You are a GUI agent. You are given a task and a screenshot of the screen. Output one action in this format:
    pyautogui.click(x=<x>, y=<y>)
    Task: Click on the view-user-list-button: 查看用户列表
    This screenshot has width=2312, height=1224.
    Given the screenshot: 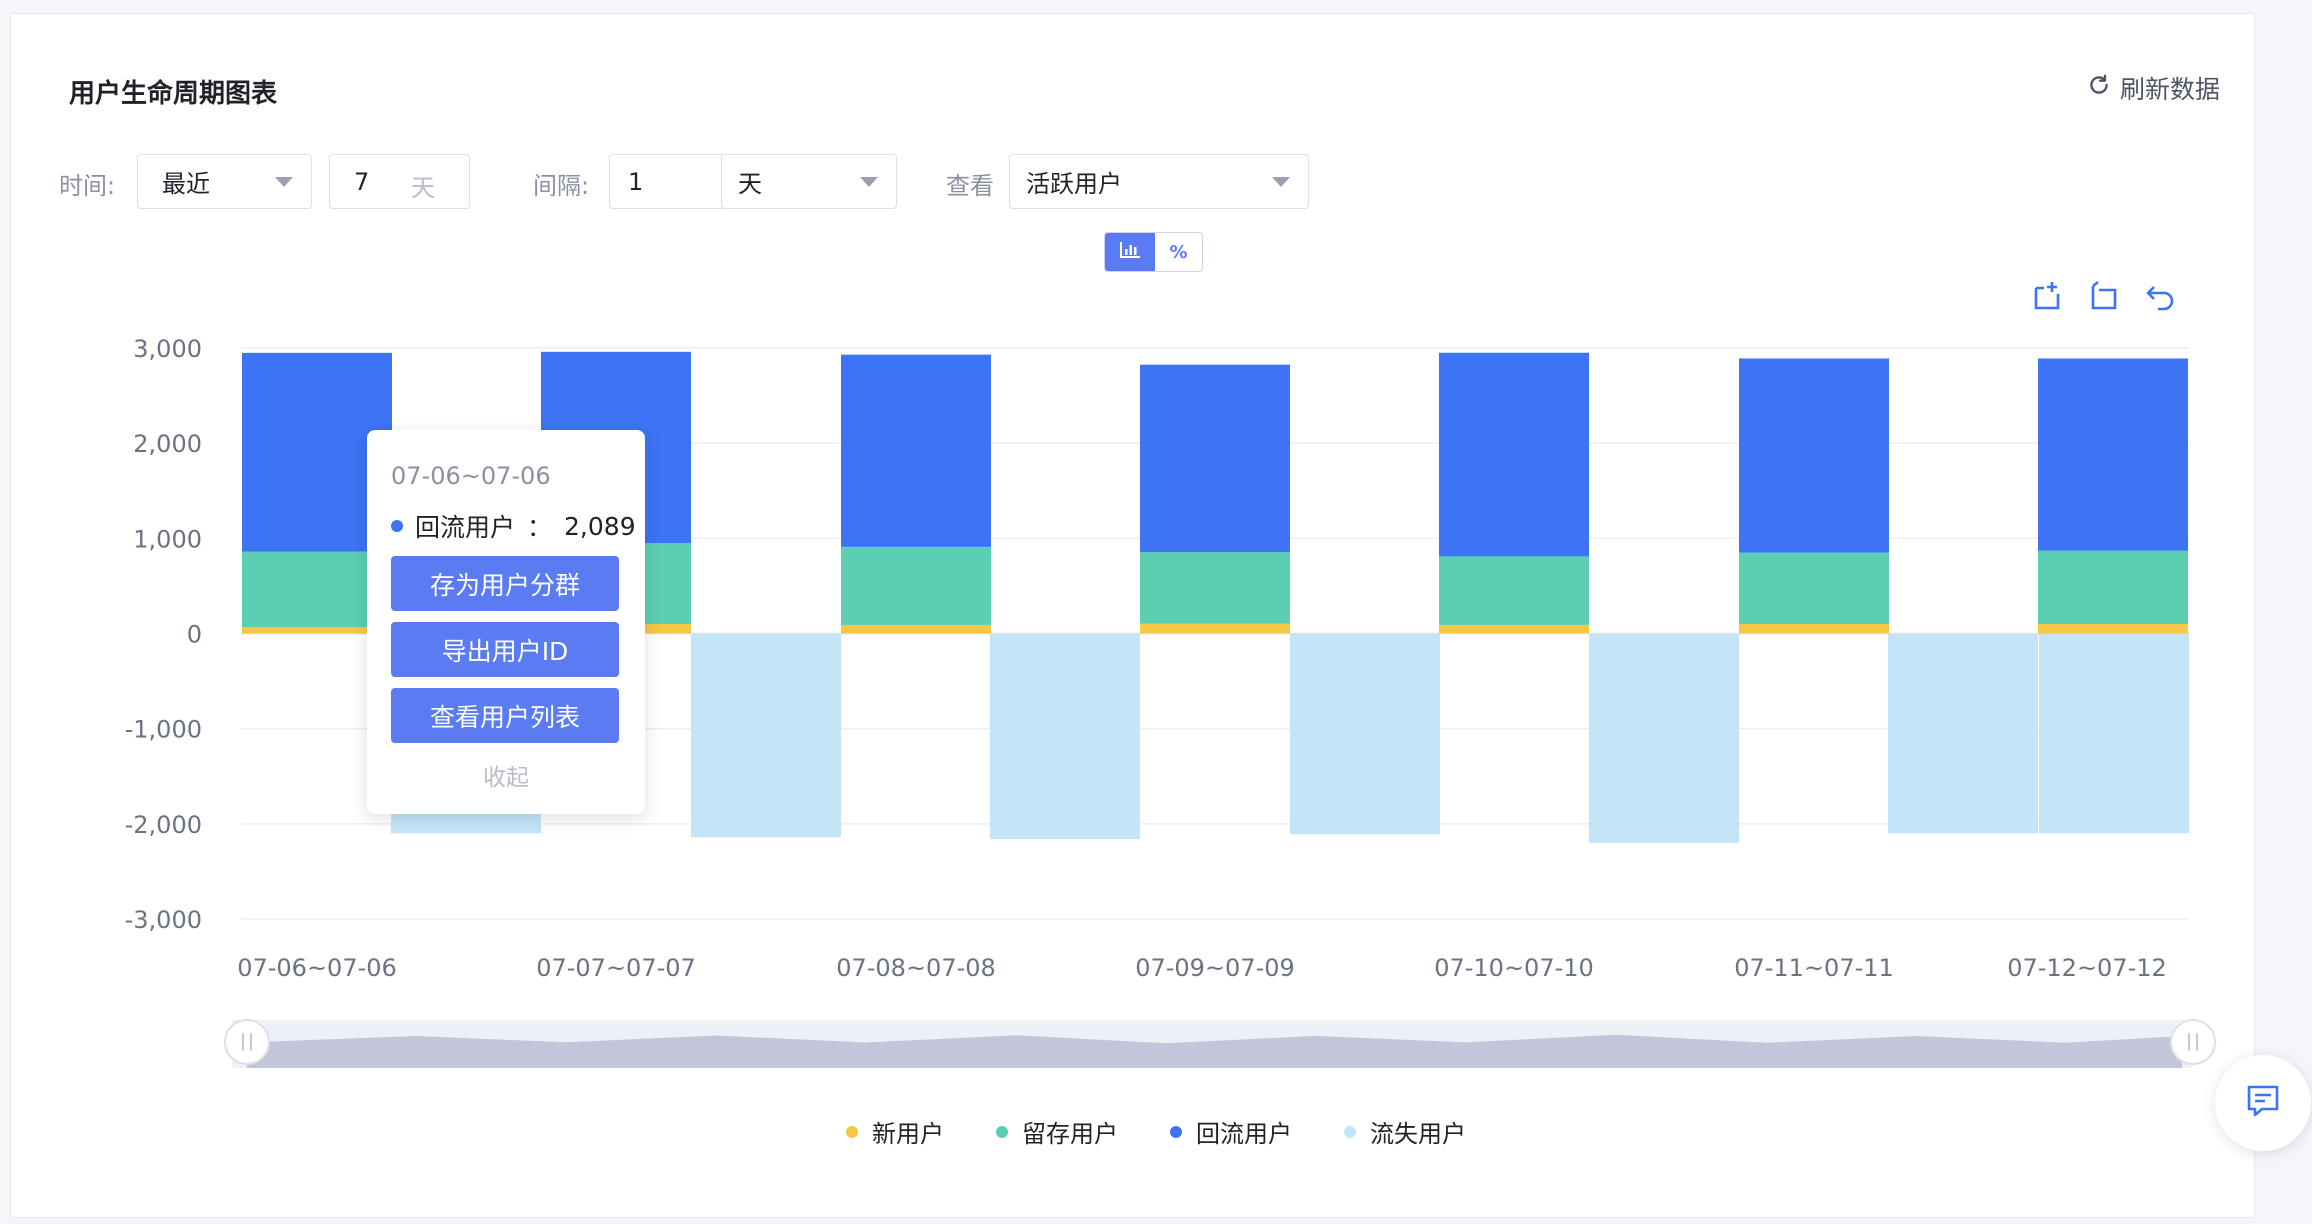 What is the action you would take?
    pyautogui.click(x=505, y=715)
    